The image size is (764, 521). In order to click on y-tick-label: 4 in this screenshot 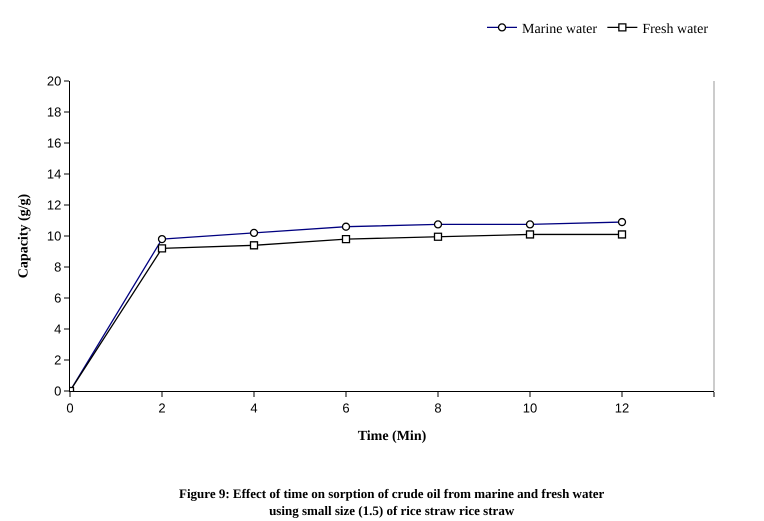, I will do `click(58, 329)`.